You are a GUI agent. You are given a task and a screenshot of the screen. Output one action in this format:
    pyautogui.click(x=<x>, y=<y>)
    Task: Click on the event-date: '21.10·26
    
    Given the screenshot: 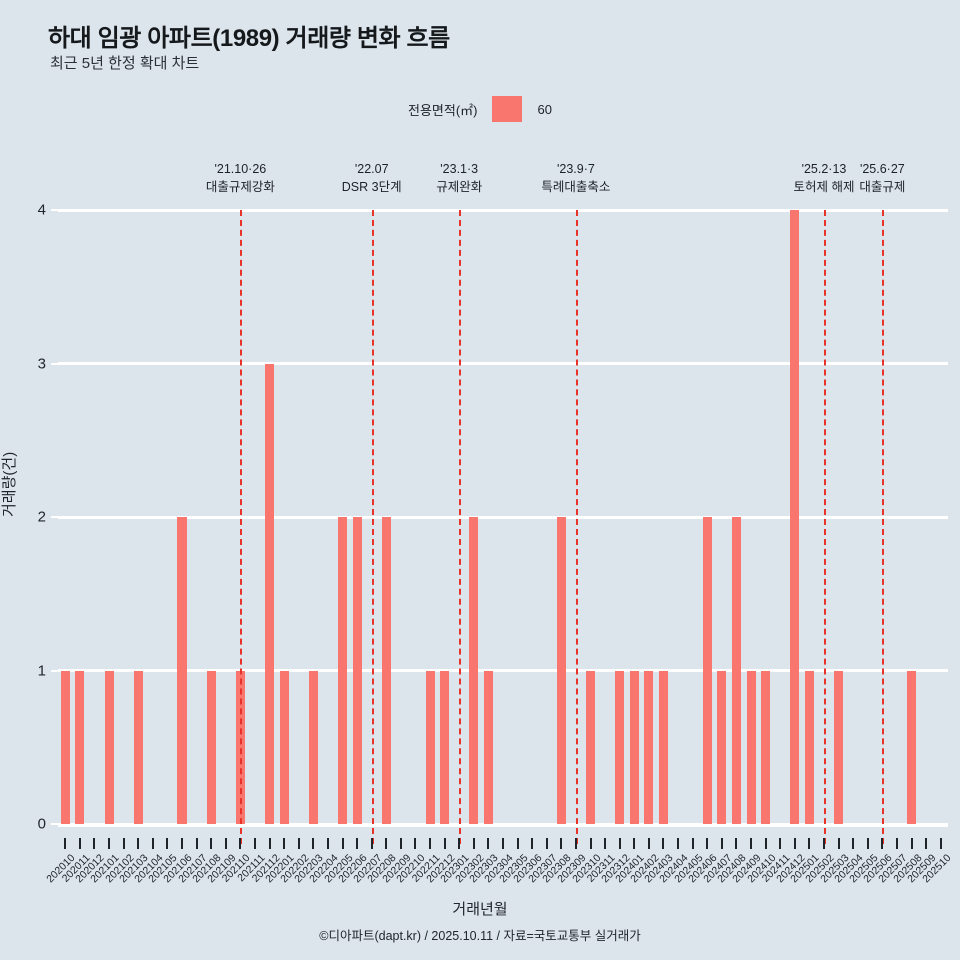 What is the action you would take?
    pyautogui.click(x=240, y=169)
    